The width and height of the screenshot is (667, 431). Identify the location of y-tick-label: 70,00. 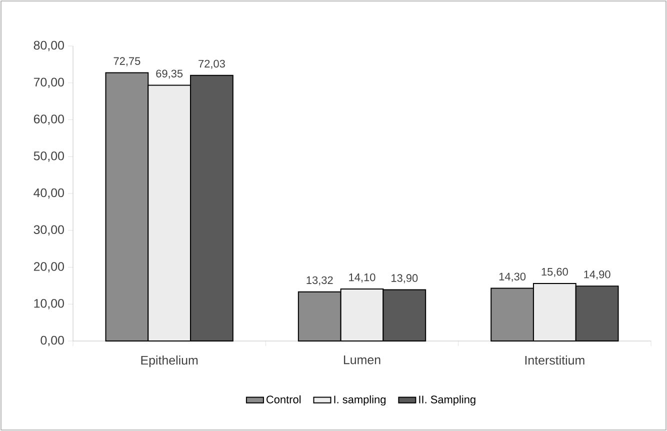
(49, 83).